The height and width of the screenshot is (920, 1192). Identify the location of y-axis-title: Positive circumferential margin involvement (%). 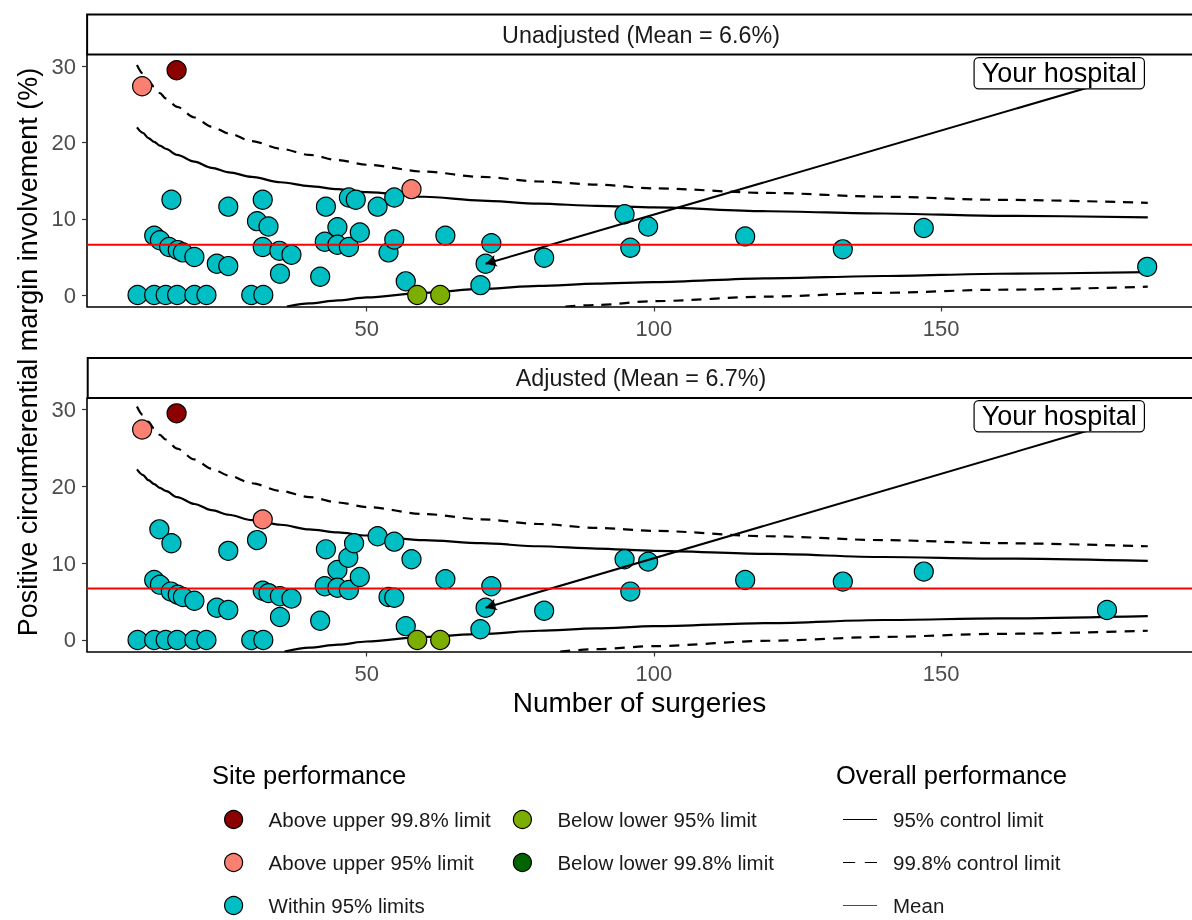
(27, 352).